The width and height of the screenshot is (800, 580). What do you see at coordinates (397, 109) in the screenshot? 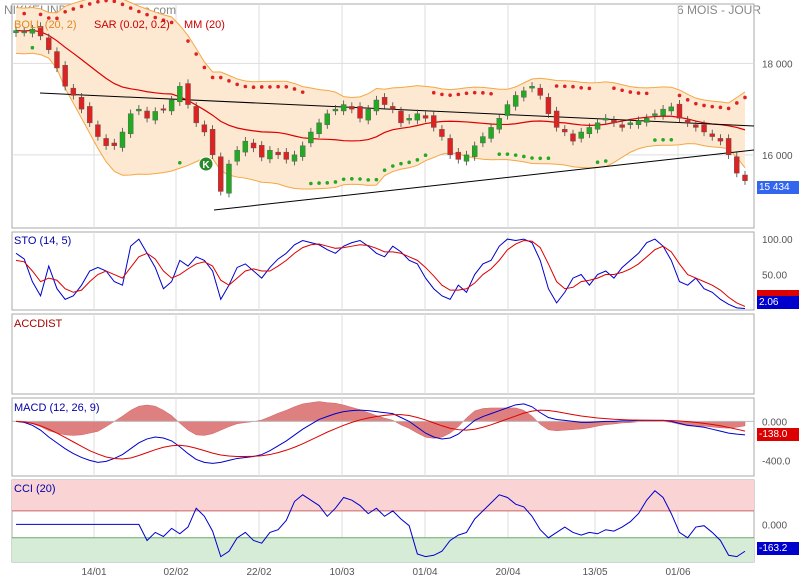
I see `resistance-trendline` at bounding box center [397, 109].